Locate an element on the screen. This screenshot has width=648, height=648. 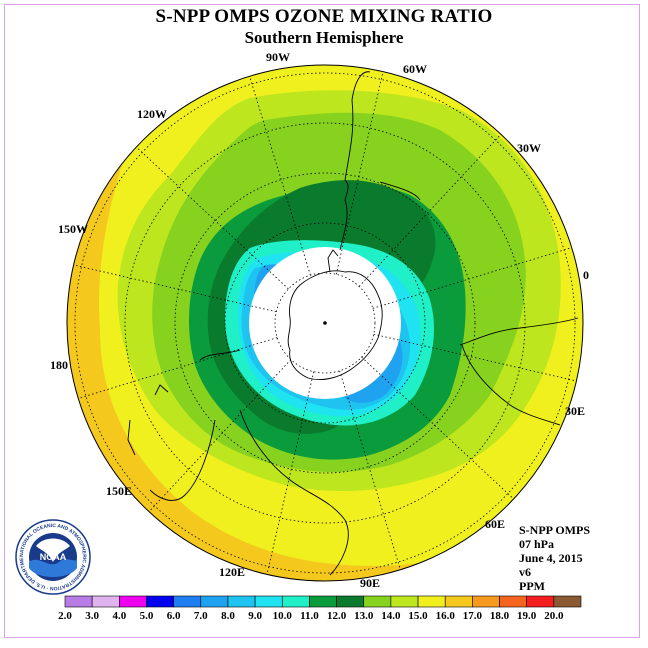
lon-label-180: 180 is located at coordinates (59, 365).